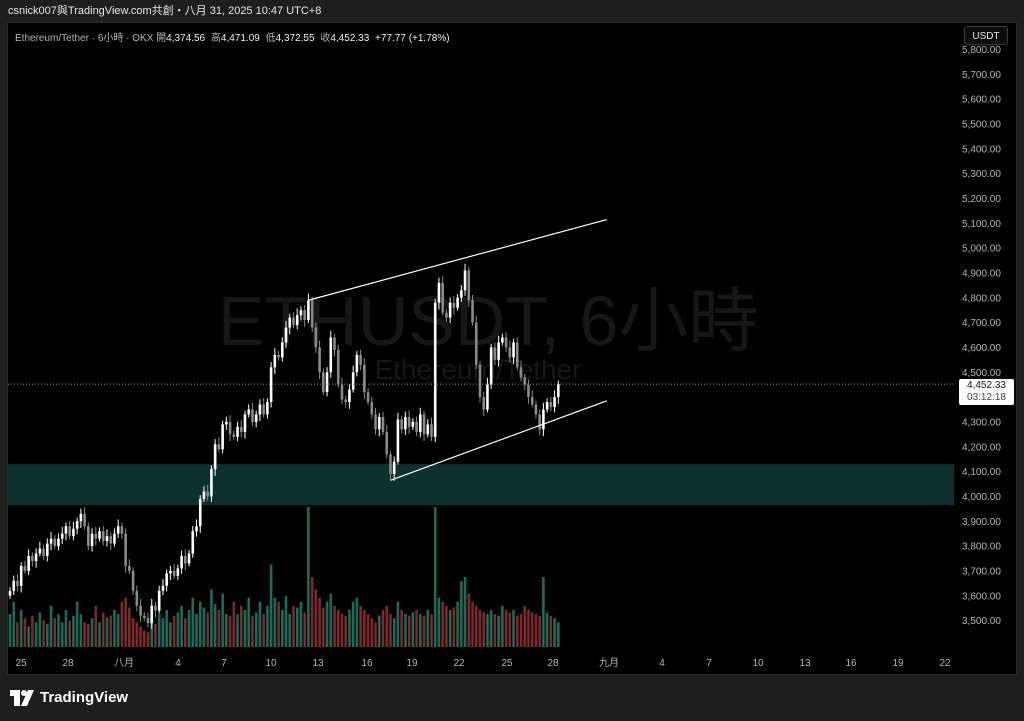 The height and width of the screenshot is (721, 1024). I want to click on y-axis-label: 5,700.00, so click(981, 75).